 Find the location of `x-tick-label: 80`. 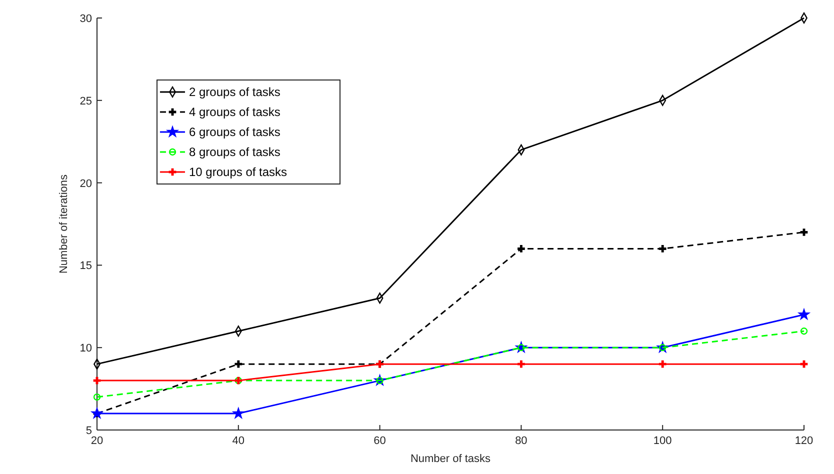

x-tick-label: 80 is located at coordinates (521, 441).